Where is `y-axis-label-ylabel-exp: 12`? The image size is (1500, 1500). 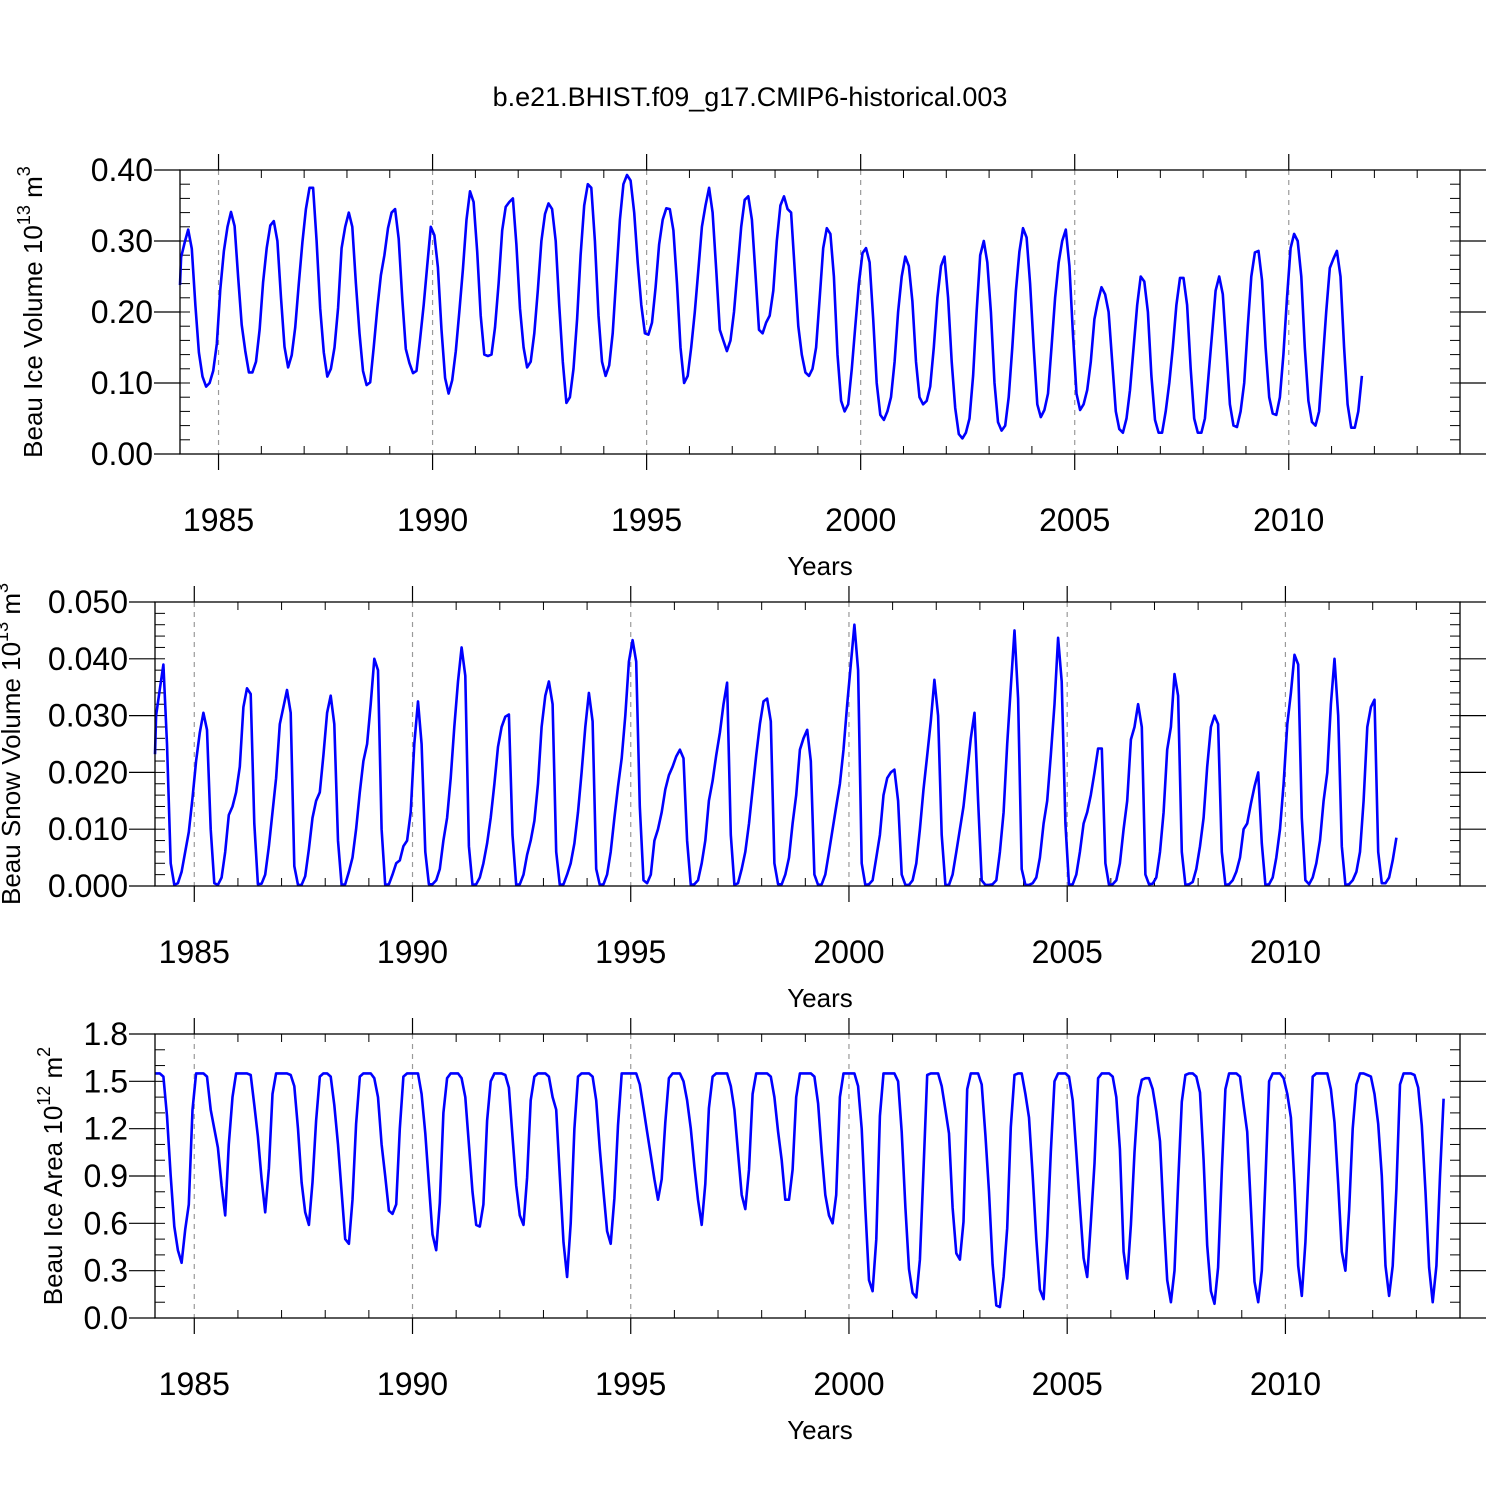
y-axis-label-ylabel-exp: 12 is located at coordinates (44, 1096).